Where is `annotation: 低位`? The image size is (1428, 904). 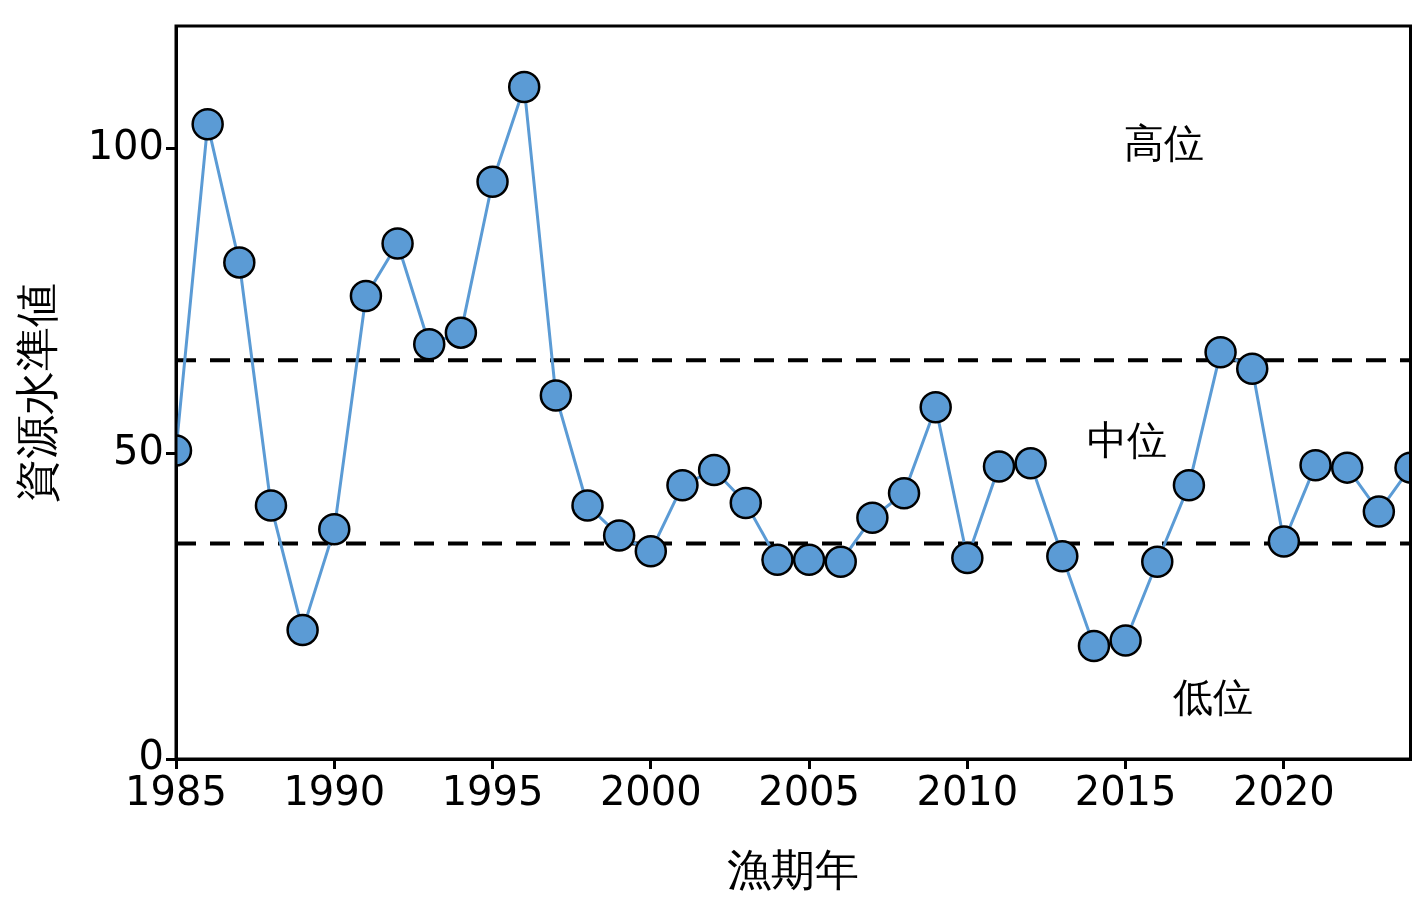 annotation: 低位 is located at coordinates (1212, 696).